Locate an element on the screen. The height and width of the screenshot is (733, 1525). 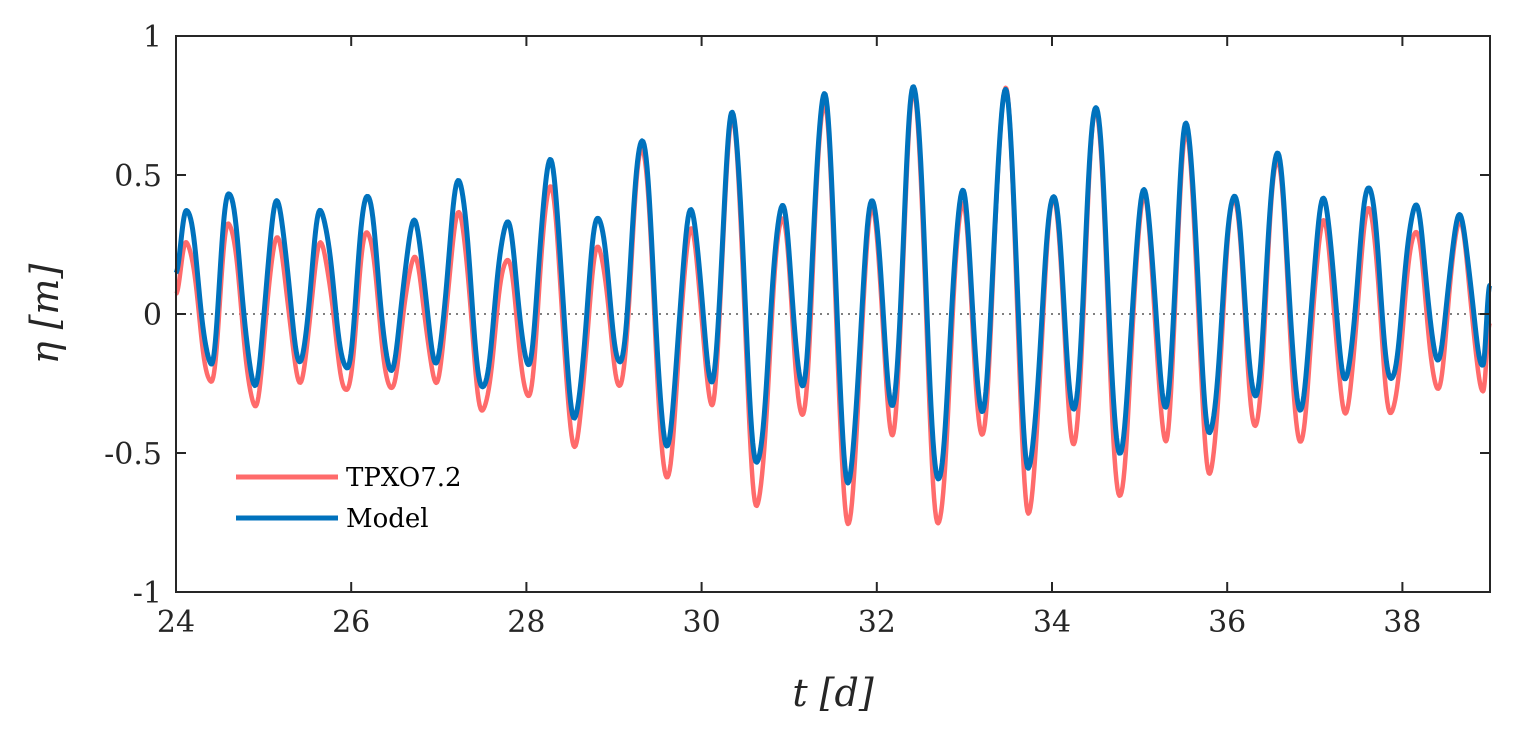
x-tick-label: 26 is located at coordinates (351, 622).